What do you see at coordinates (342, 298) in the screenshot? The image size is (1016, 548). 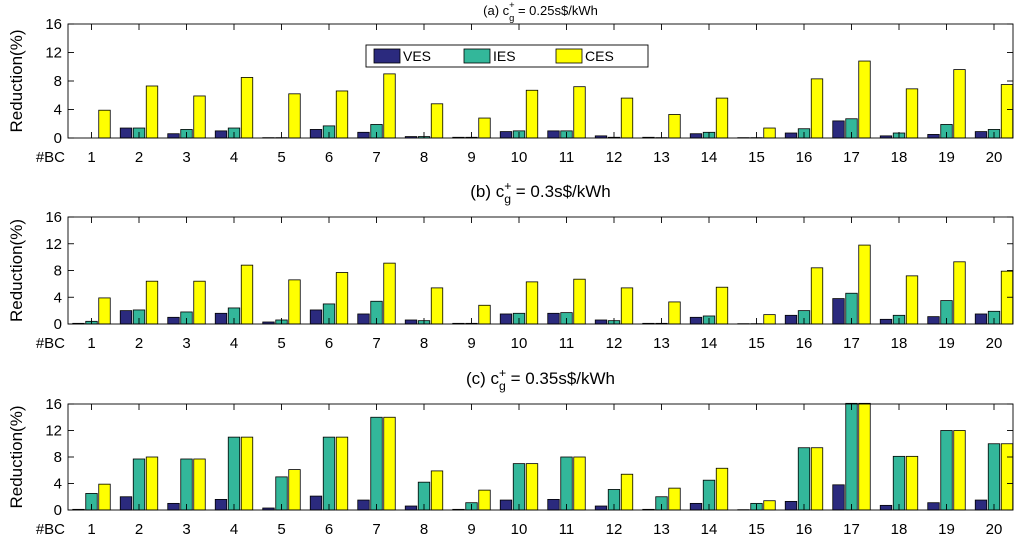 I see `bar-ces-bc6` at bounding box center [342, 298].